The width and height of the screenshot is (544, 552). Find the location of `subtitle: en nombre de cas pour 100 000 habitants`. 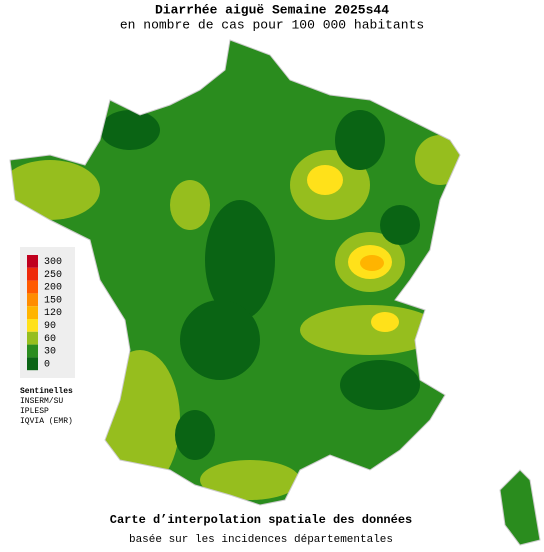

subtitle: en nombre de cas pour 100 000 habitants is located at coordinates (272, 24).